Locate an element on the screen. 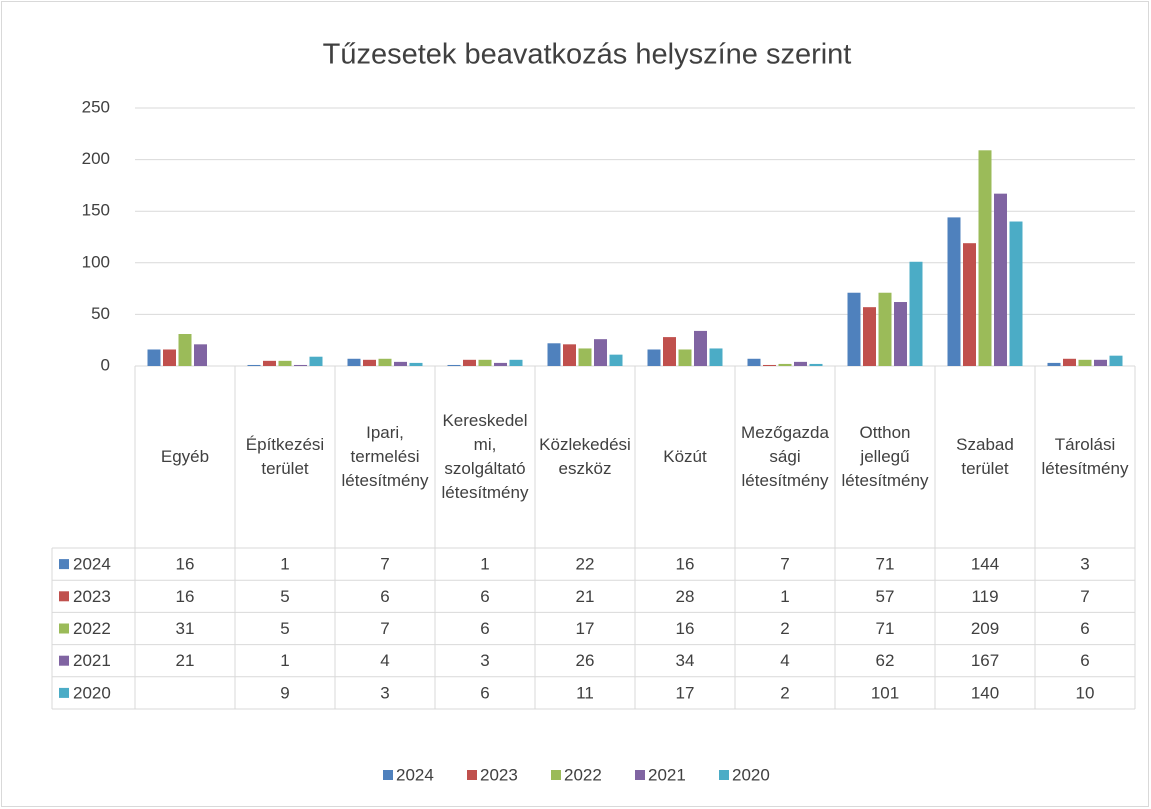  table-value: 62 is located at coordinates (885, 660).